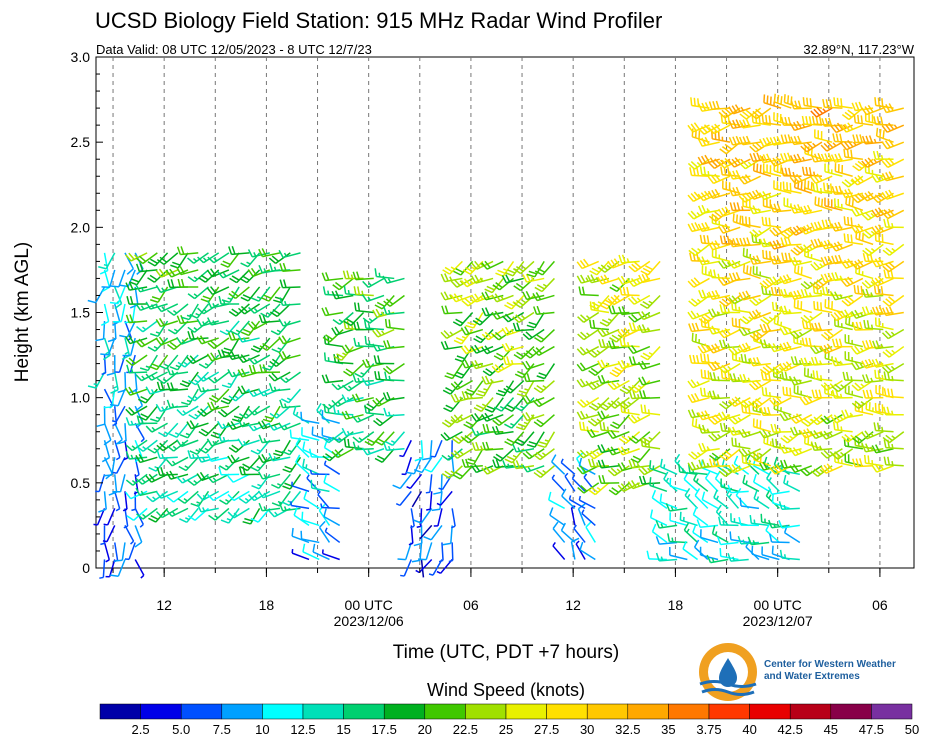  What do you see at coordinates (546, 729) in the screenshot?
I see `colorbar-tick-label: 27.5` at bounding box center [546, 729].